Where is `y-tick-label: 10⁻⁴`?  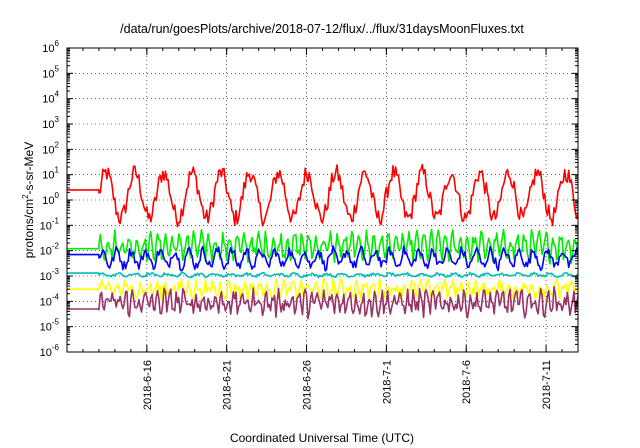
y-tick-label: 10⁻⁴ is located at coordinates (50, 300).